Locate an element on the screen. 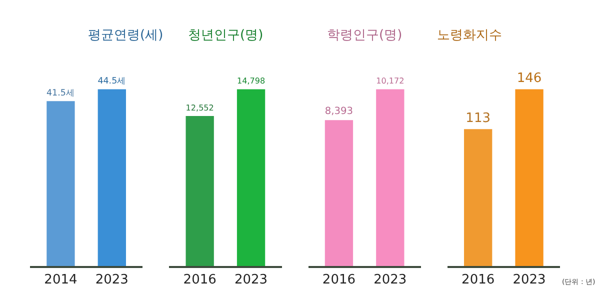 The width and height of the screenshot is (600, 300). chart-title: 평균연령(세) is located at coordinates (126, 35).